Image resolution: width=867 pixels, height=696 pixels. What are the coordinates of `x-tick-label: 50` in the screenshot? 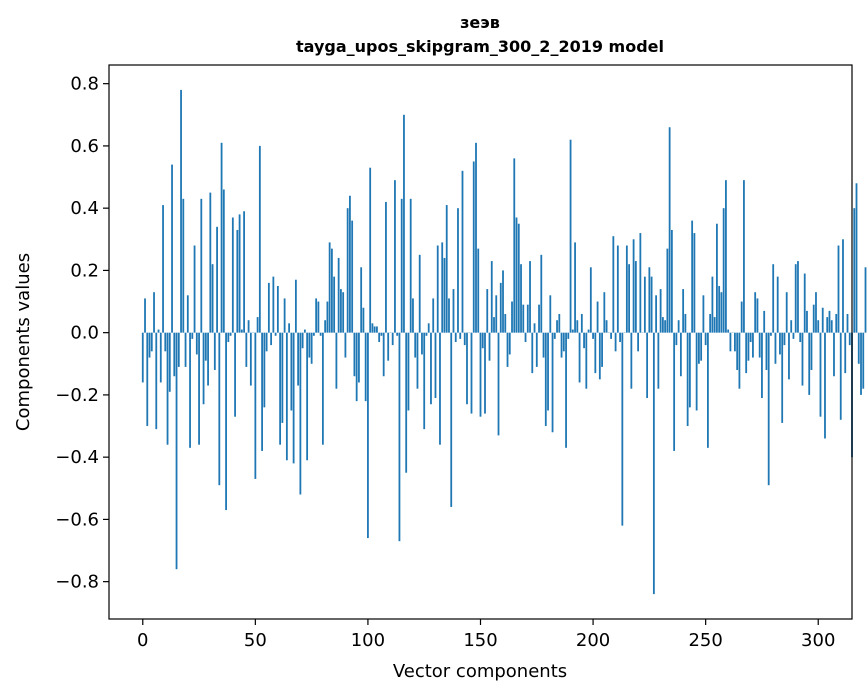 It's located at (255, 640).